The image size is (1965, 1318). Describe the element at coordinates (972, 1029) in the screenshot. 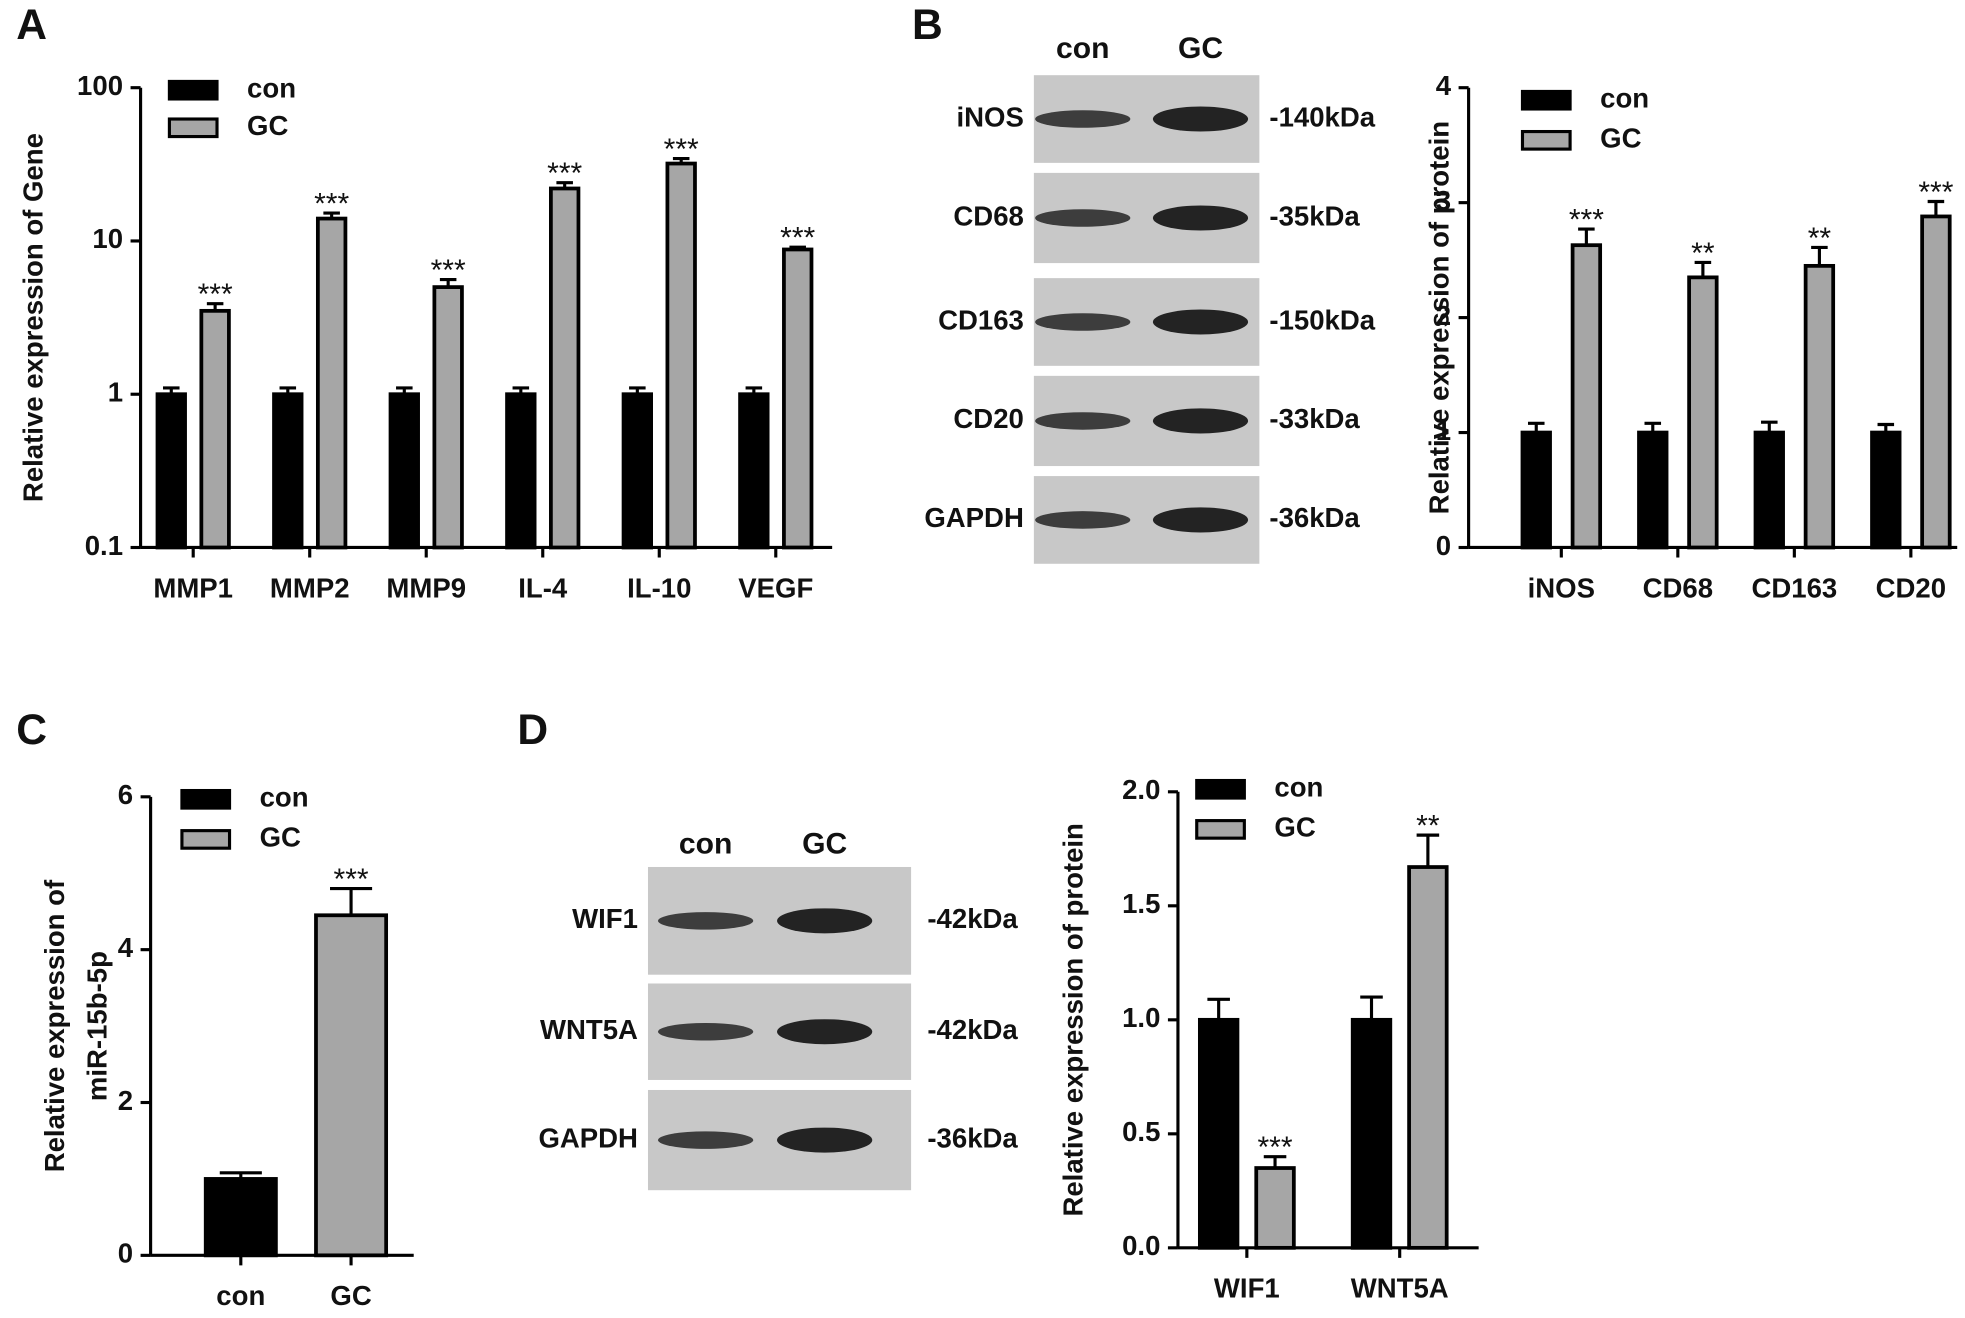

I see `size-label: -42kDa` at that location.